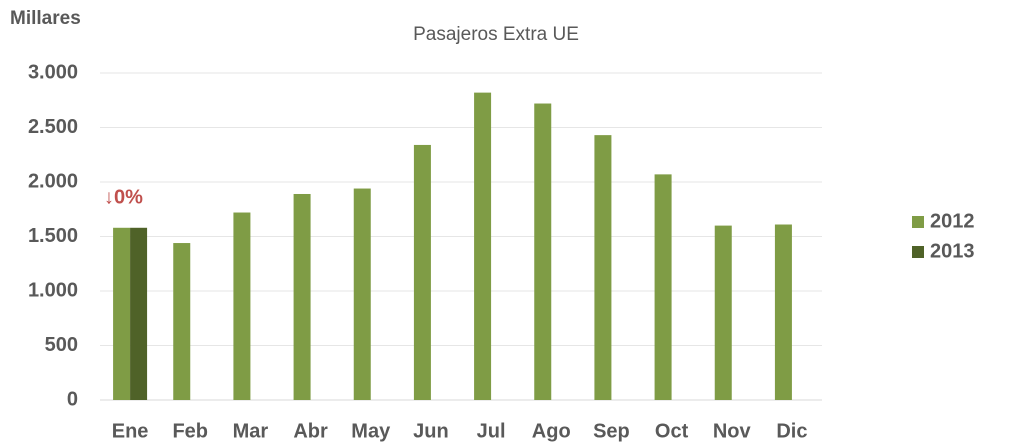 This screenshot has height=445, width=1009. I want to click on x-tick-label: Oct, so click(672, 431).